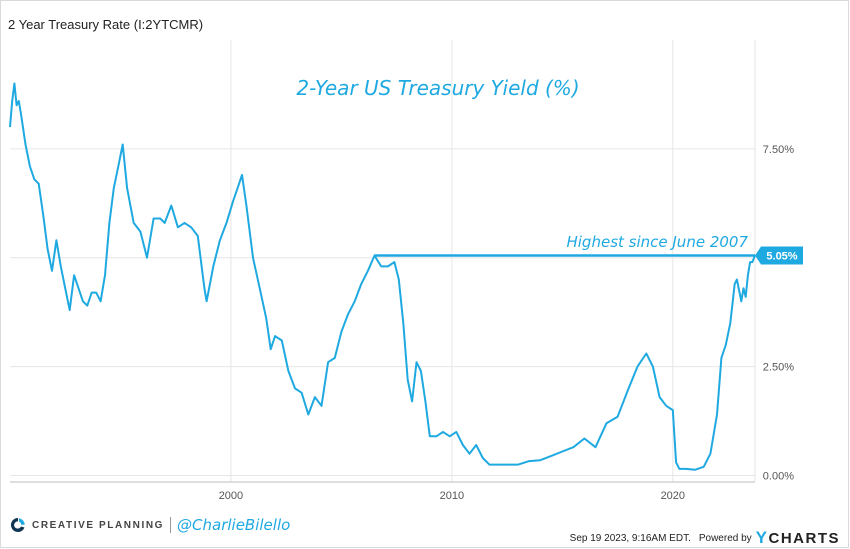 The height and width of the screenshot is (549, 850). What do you see at coordinates (778, 368) in the screenshot?
I see `y-tick-label: 2.50%` at bounding box center [778, 368].